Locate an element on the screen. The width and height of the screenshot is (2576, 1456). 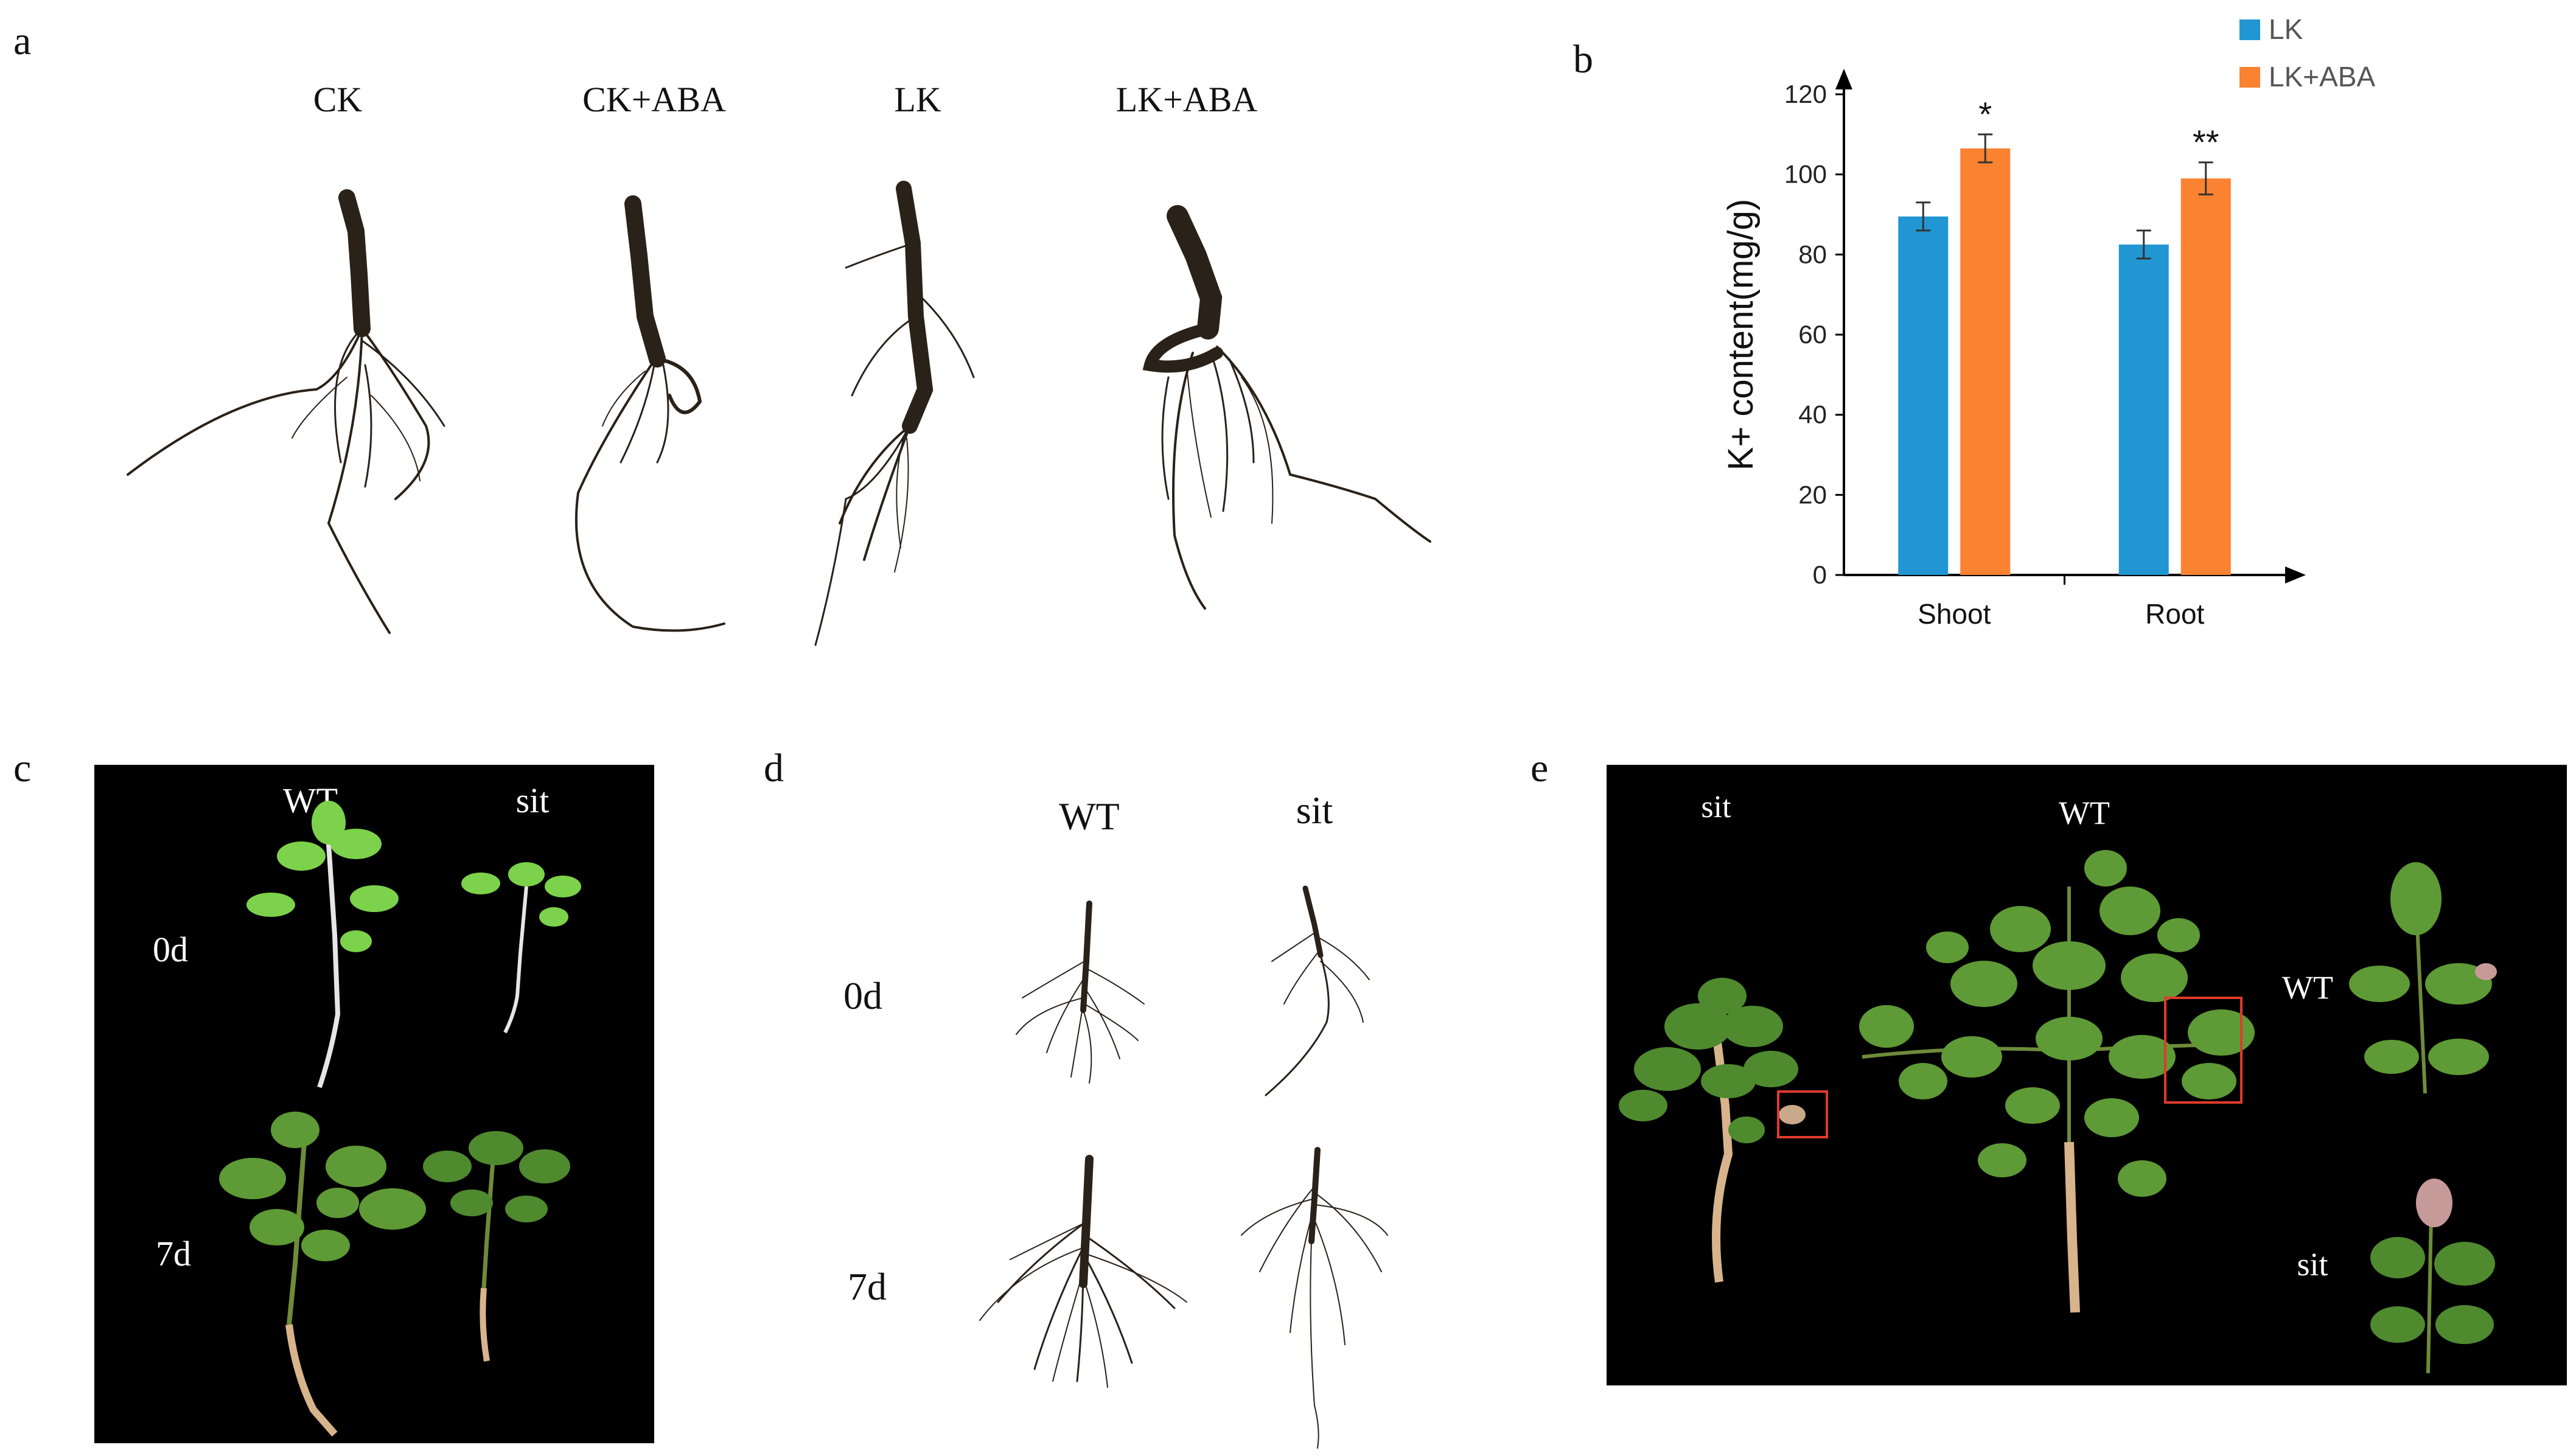
bar-lk-shoot is located at coordinates (1923, 396).